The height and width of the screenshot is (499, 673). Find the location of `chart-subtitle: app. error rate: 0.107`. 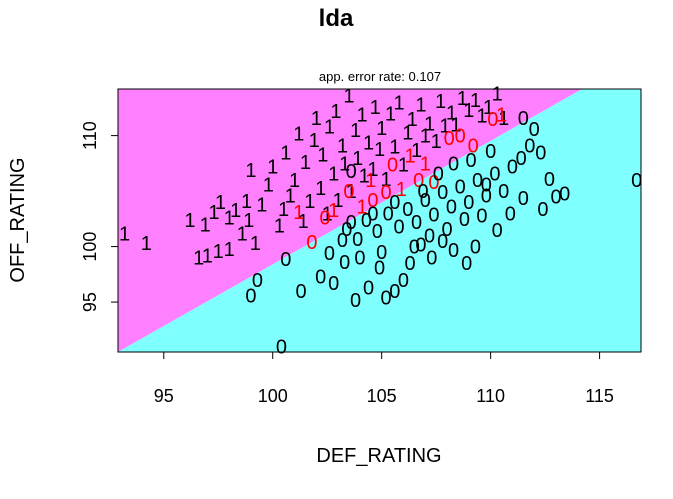

chart-subtitle: app. error rate: 0.107 is located at coordinates (380, 76).